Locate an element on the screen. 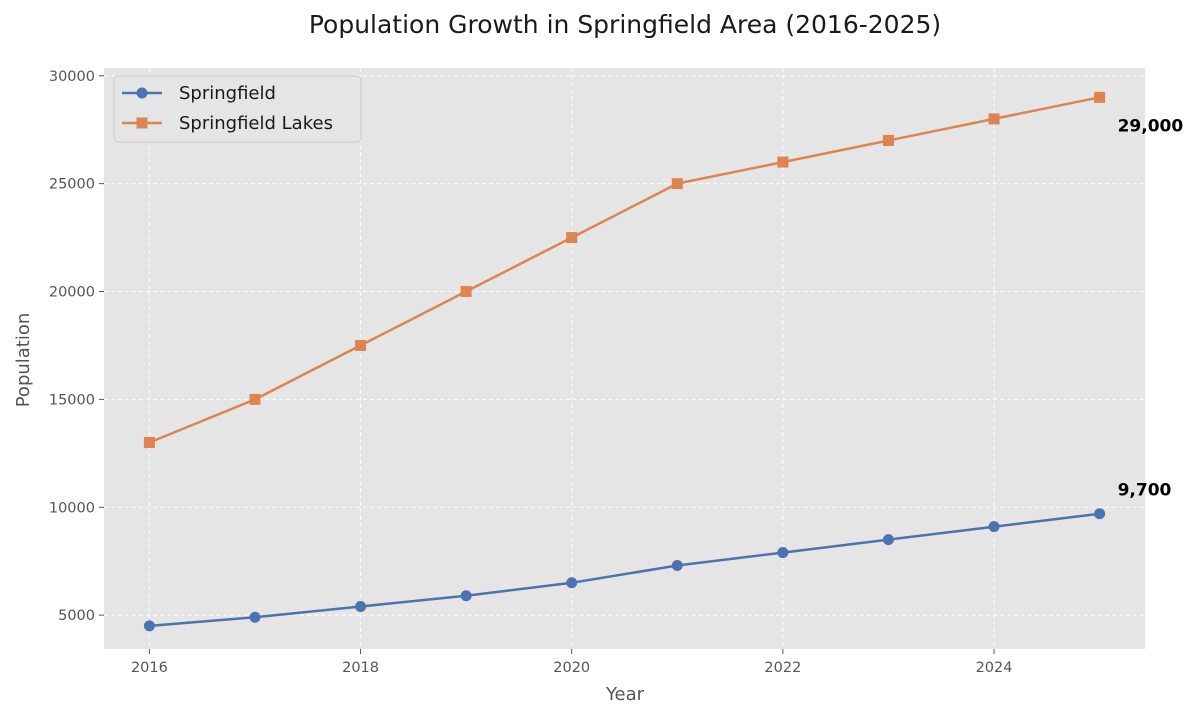 This screenshot has height=717, width=1200. legend: Springfield Springfield Lakes is located at coordinates (237, 109).